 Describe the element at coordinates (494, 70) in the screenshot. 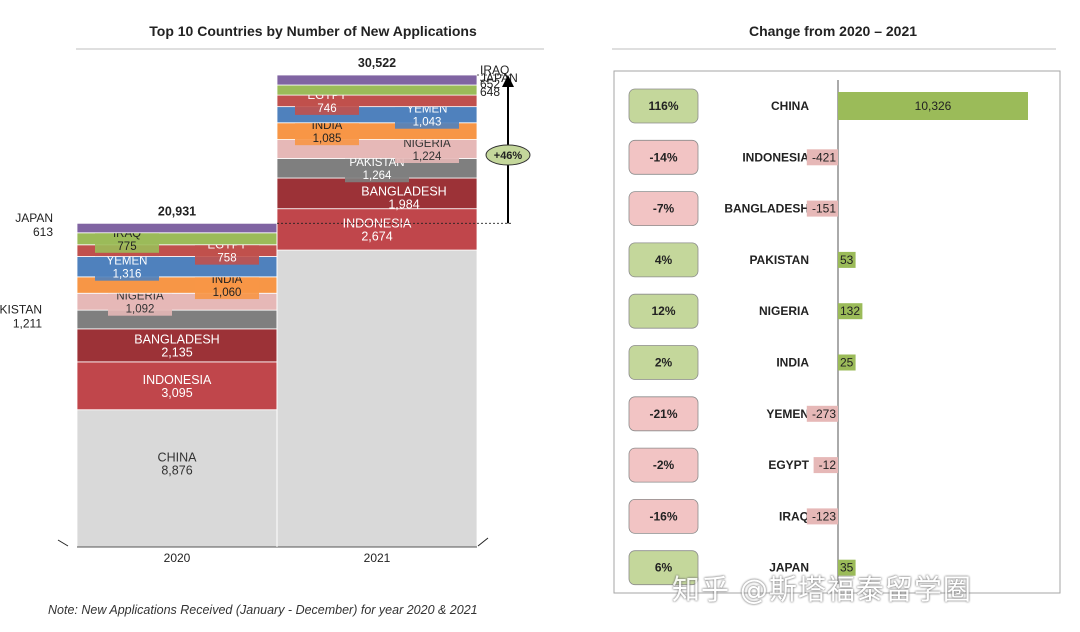

I see `label-iraq-2021: IRAQ` at that location.